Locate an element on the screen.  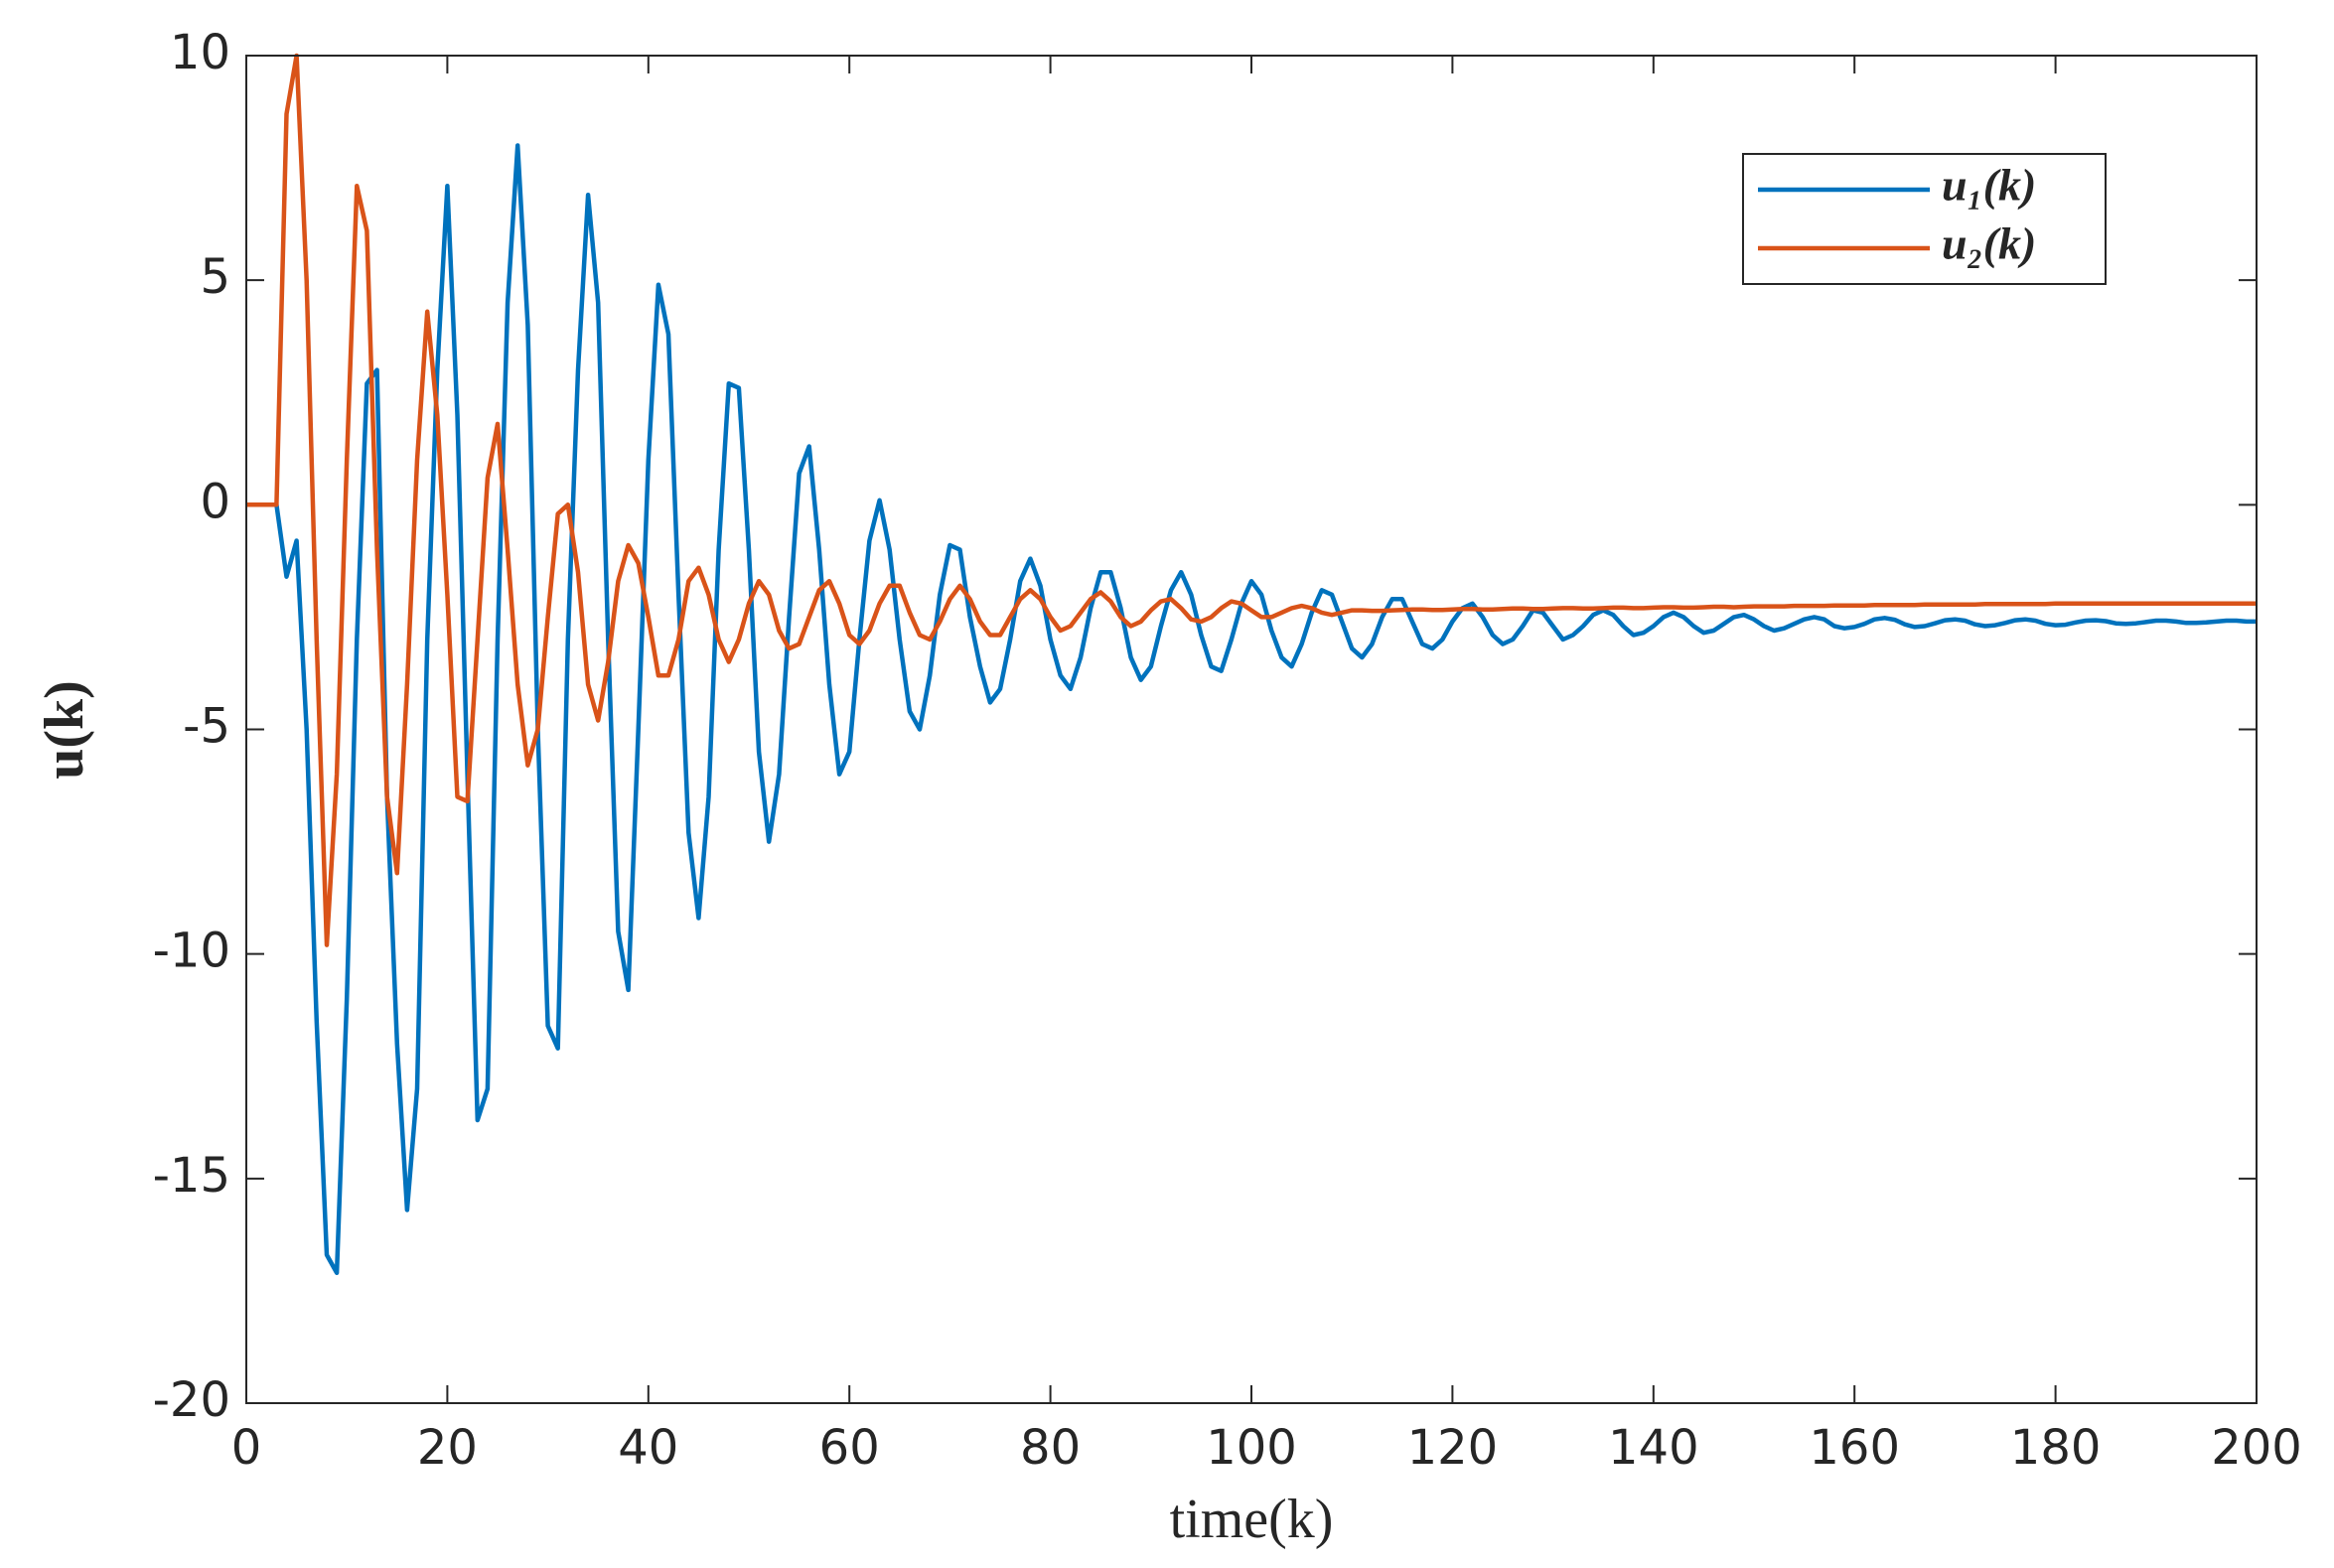
y-tick-label: 0 is located at coordinates (215, 501).